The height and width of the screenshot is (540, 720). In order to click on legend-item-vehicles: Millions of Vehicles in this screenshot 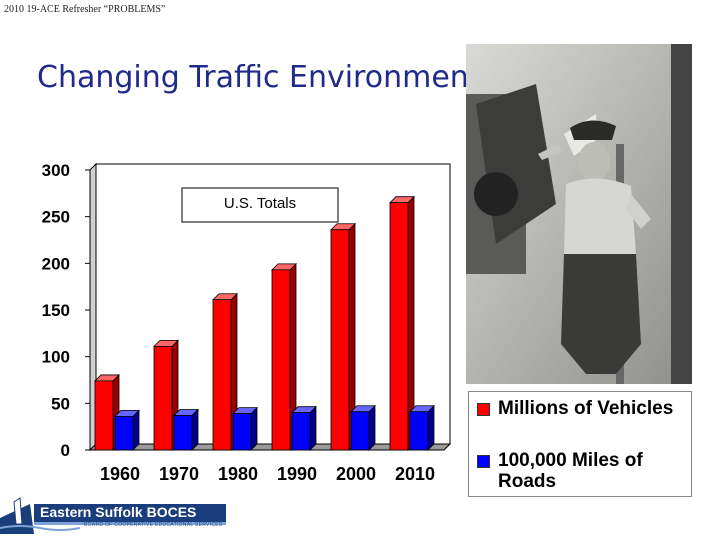, I will do `click(575, 408)`.